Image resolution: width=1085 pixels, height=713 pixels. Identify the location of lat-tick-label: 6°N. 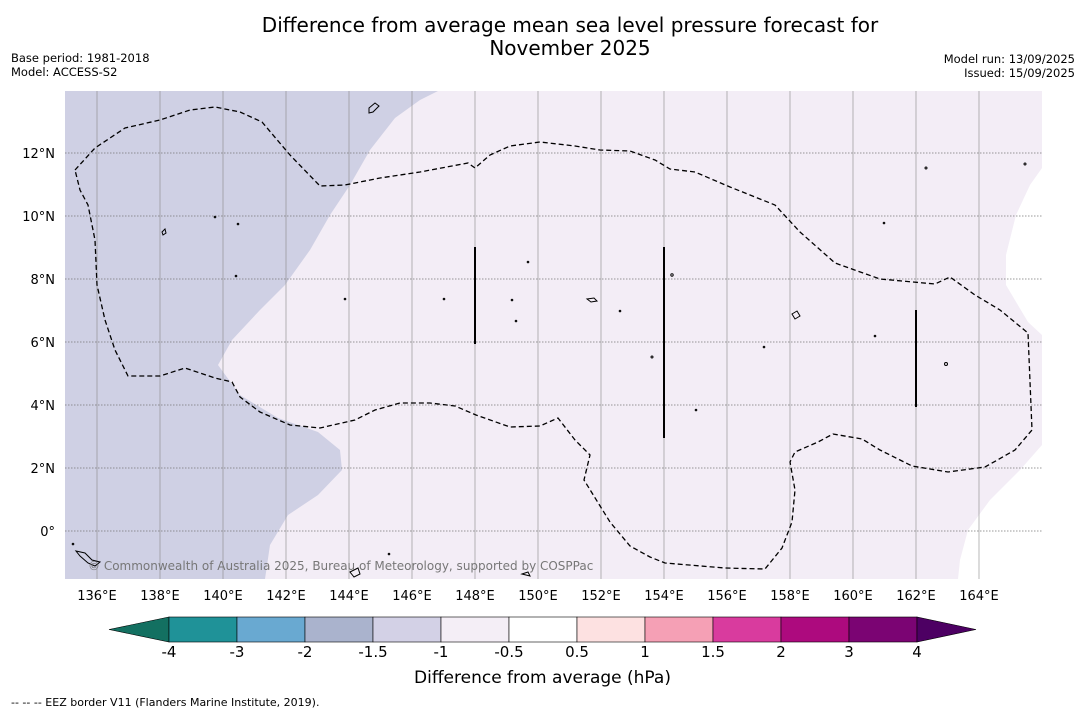
(43, 343).